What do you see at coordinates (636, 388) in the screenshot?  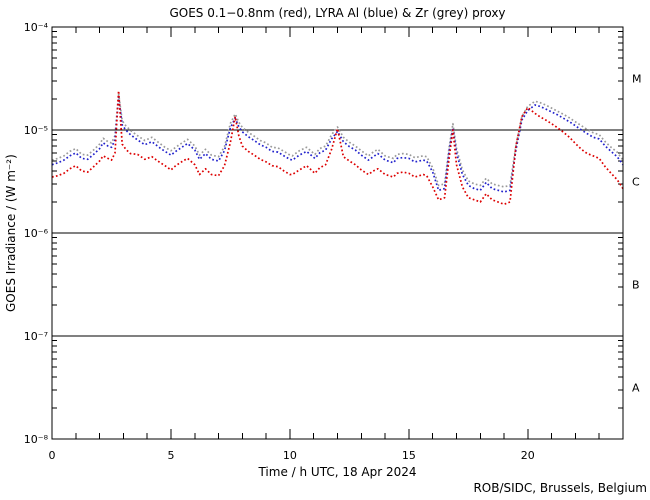 I see `flare-class-label-A: A` at bounding box center [636, 388].